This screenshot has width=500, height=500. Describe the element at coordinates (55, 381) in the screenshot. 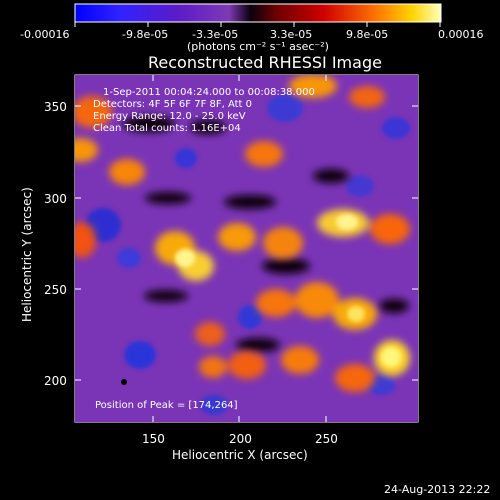

I see `y-tick-label-200: 200` at that location.